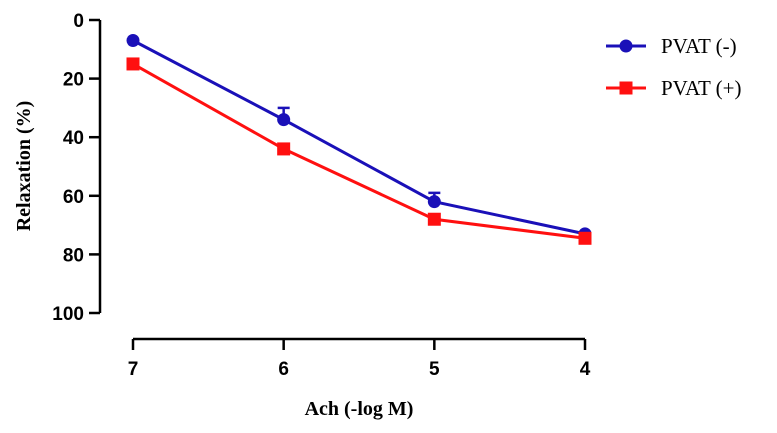 The height and width of the screenshot is (433, 777). I want to click on y-ticks: 0 20 40 60 80 100, so click(76, 168).